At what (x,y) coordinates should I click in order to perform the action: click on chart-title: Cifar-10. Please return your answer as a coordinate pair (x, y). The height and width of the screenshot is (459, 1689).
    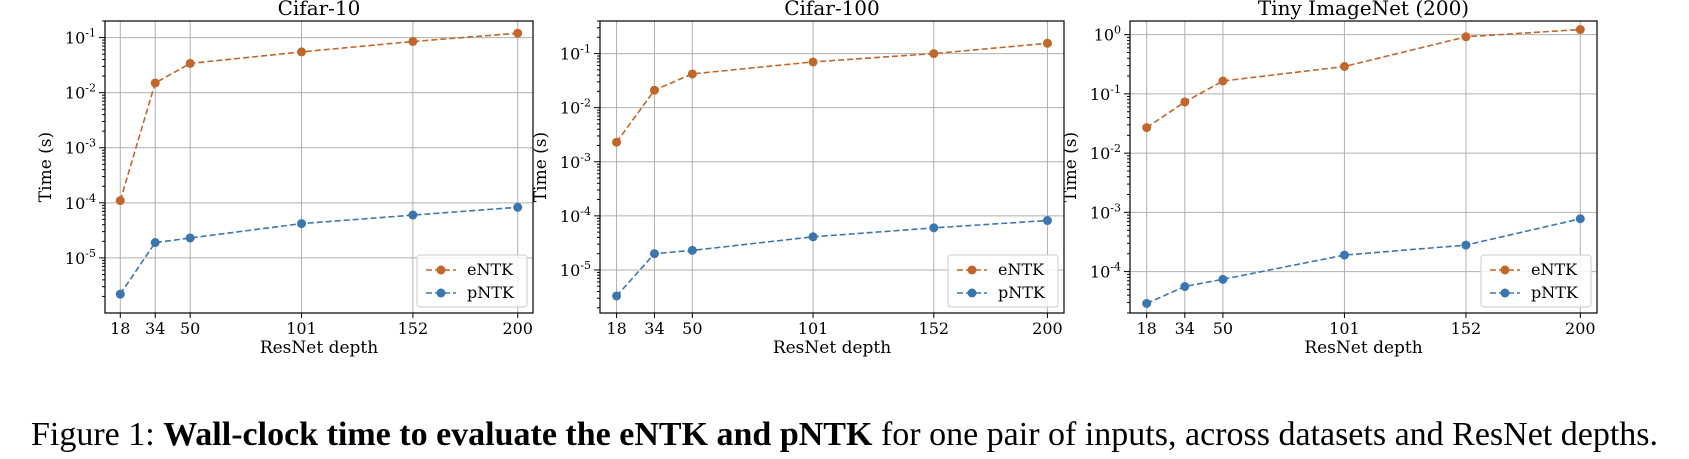
    Looking at the image, I should click on (319, 10).